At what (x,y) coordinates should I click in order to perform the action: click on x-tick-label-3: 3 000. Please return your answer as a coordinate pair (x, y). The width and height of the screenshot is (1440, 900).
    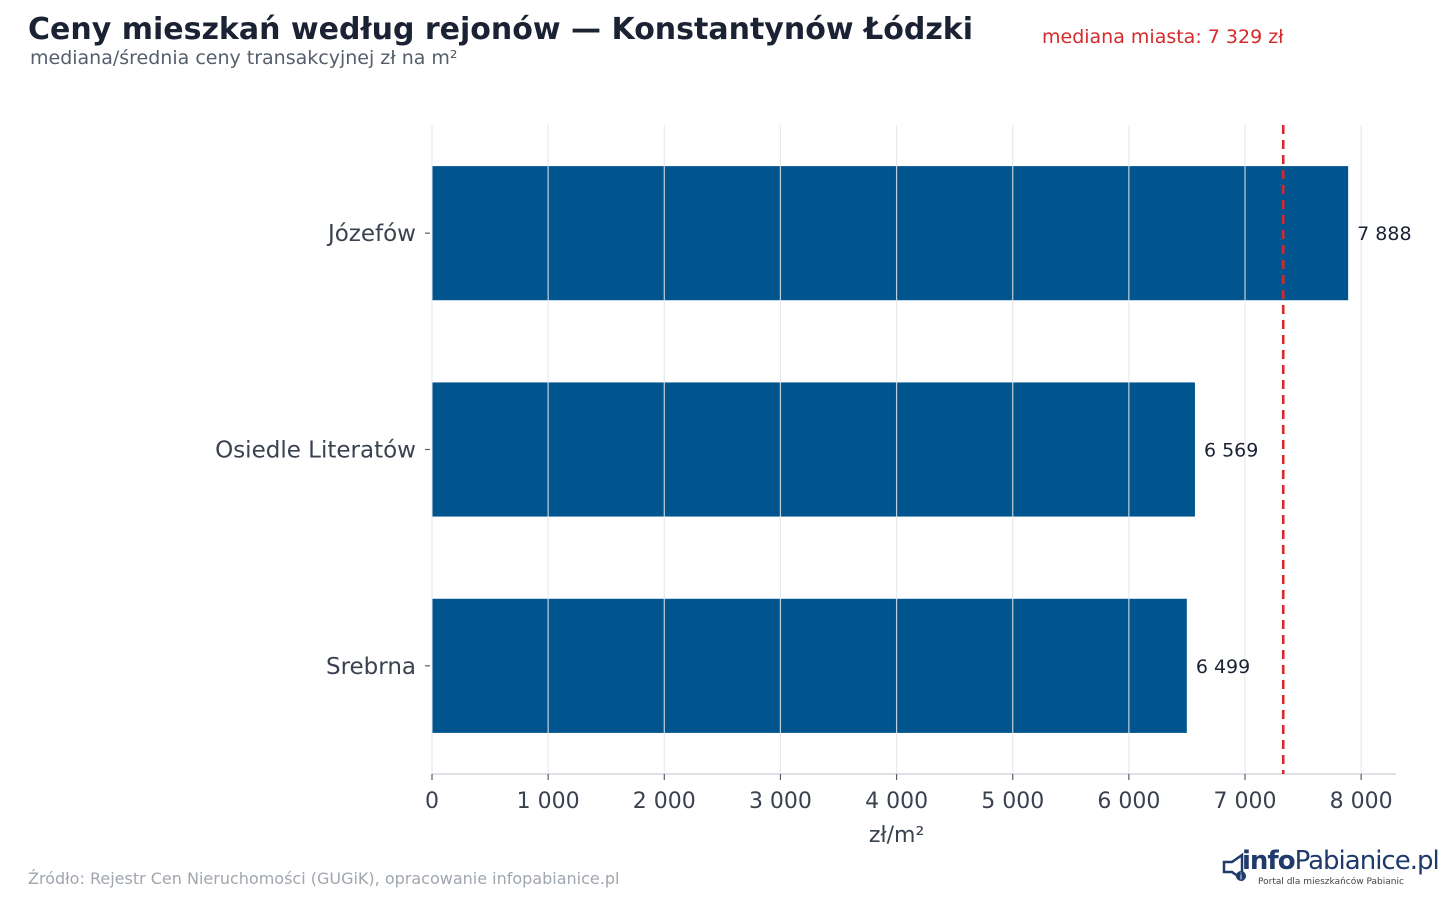
    Looking at the image, I should click on (780, 801).